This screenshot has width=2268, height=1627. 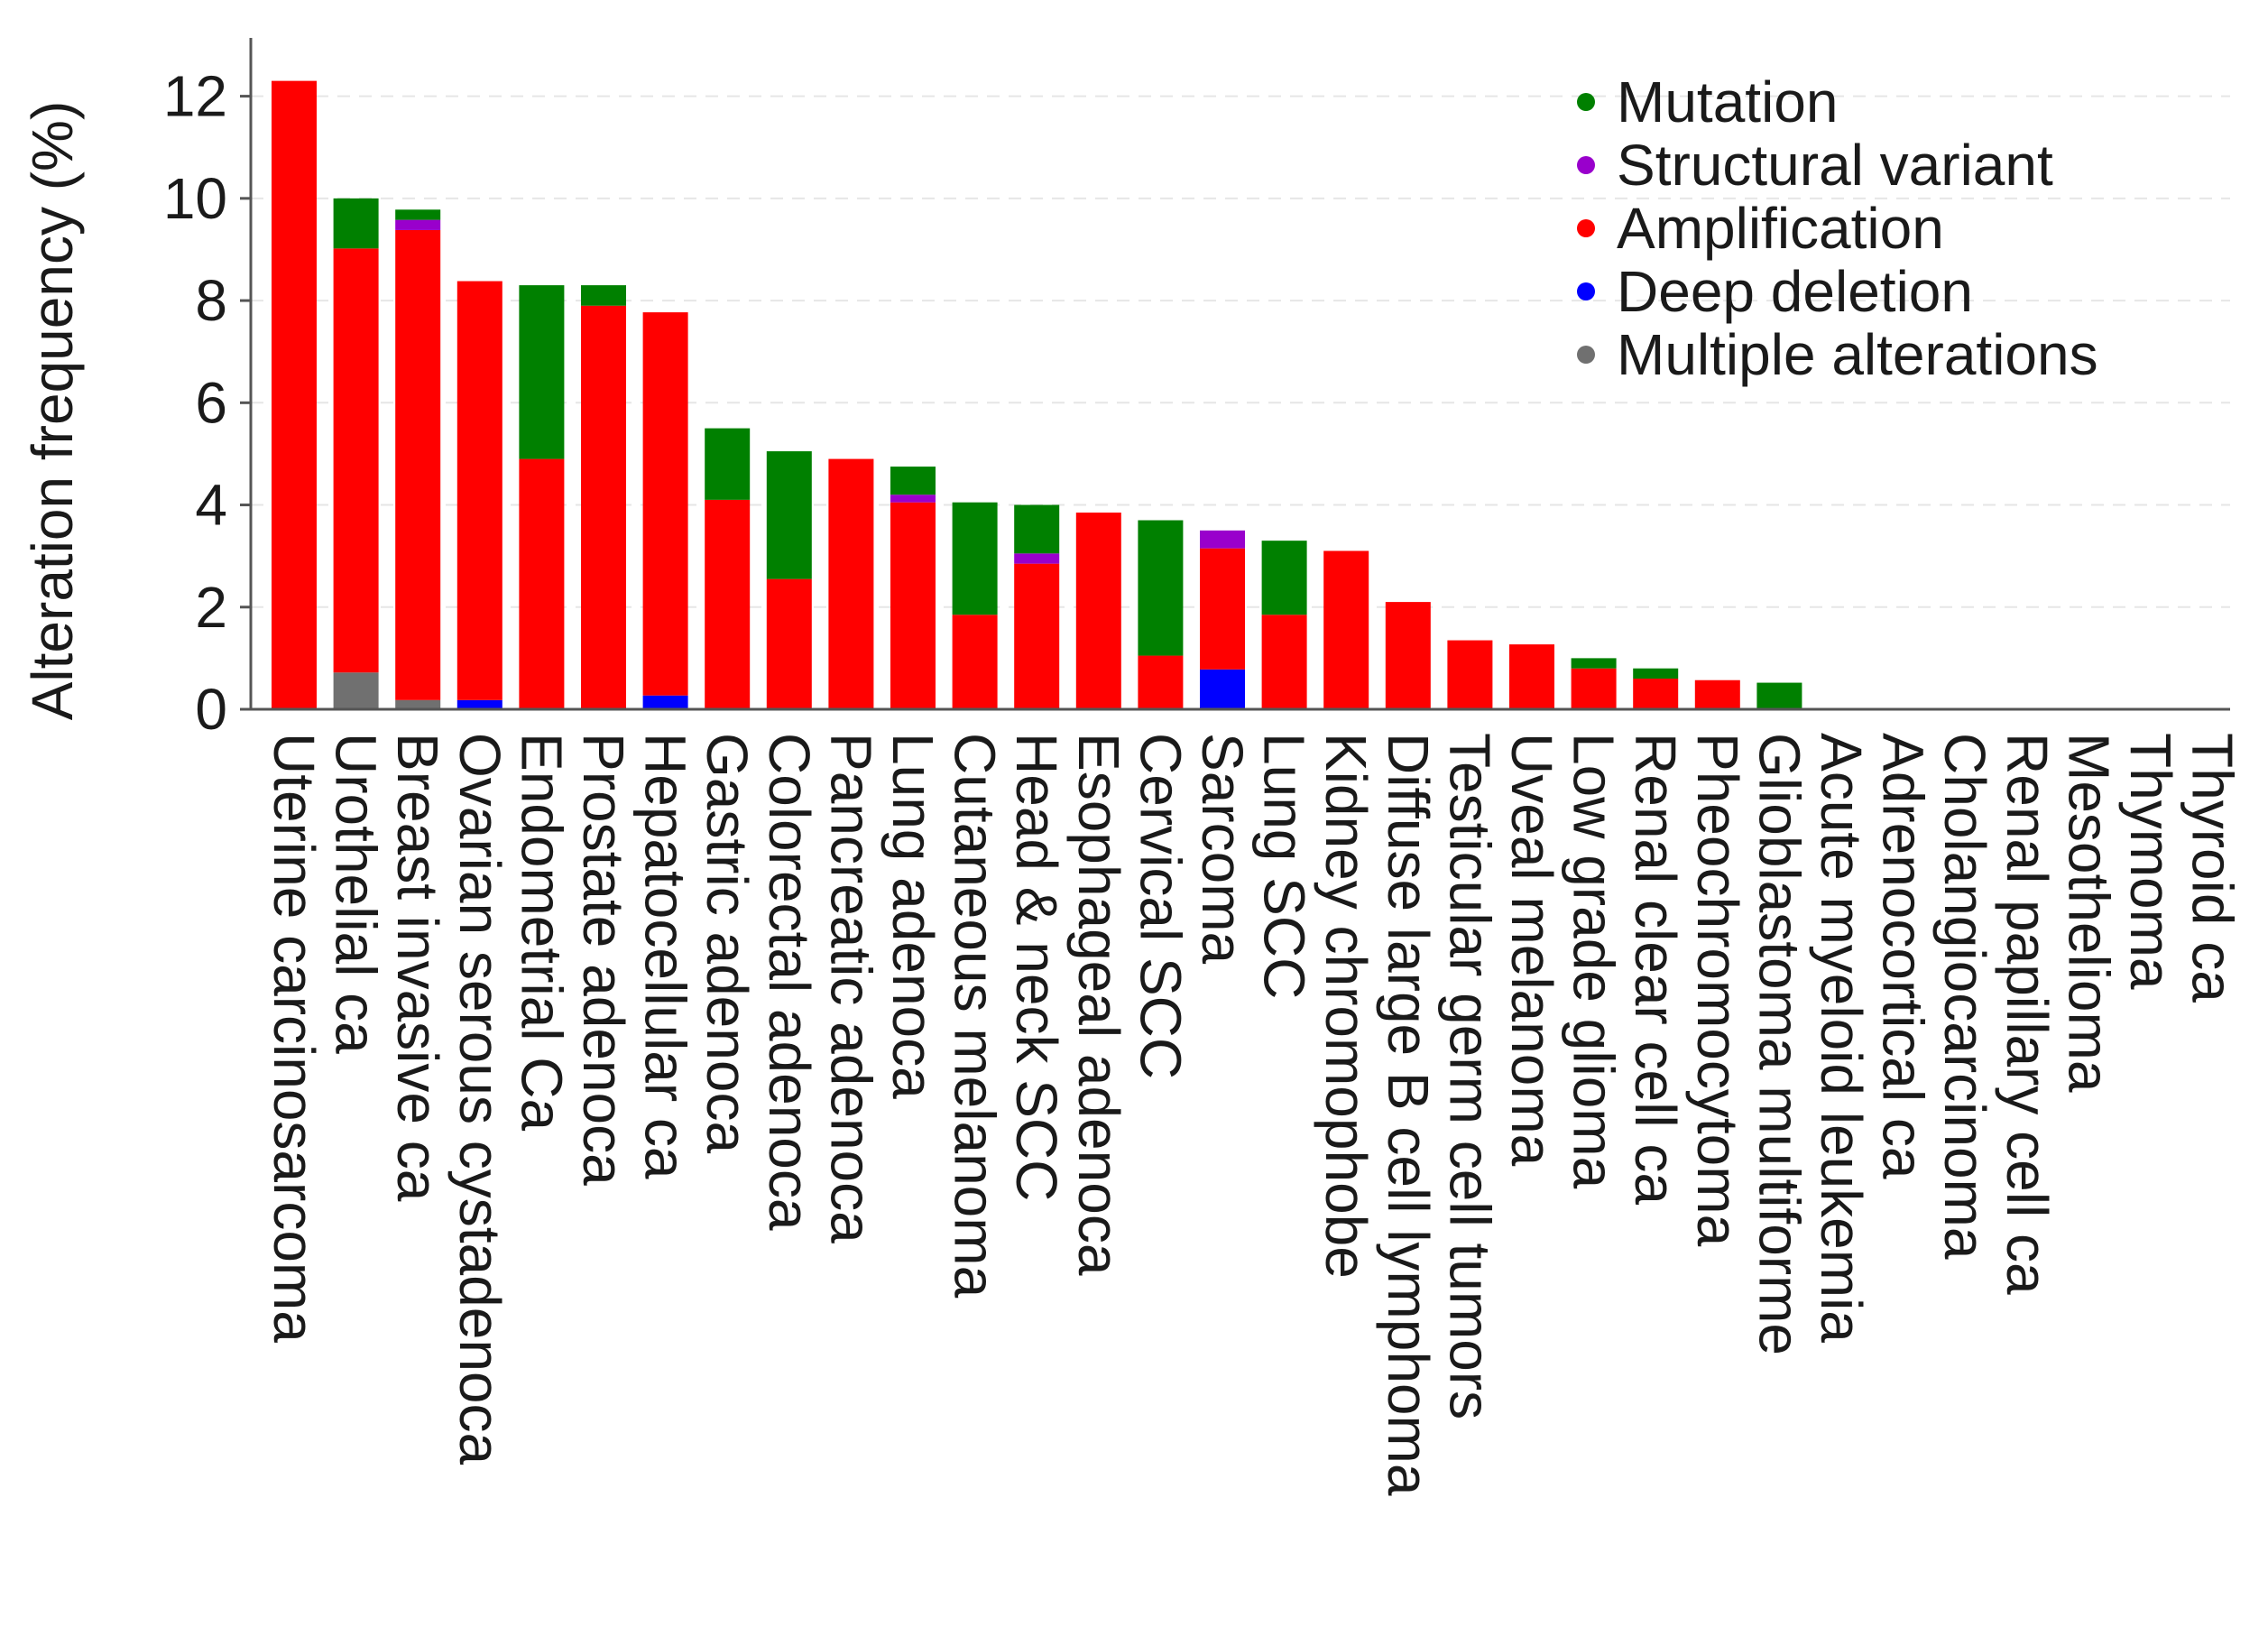 What do you see at coordinates (294, 1038) in the screenshot?
I see `x-category-label: Uterine carcinosarcoma` at bounding box center [294, 1038].